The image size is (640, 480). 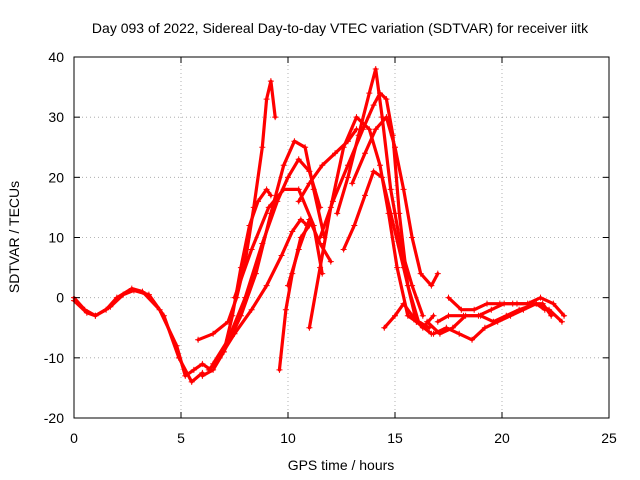 I want to click on x-axis-label: GPS time / hours, so click(x=341, y=465).